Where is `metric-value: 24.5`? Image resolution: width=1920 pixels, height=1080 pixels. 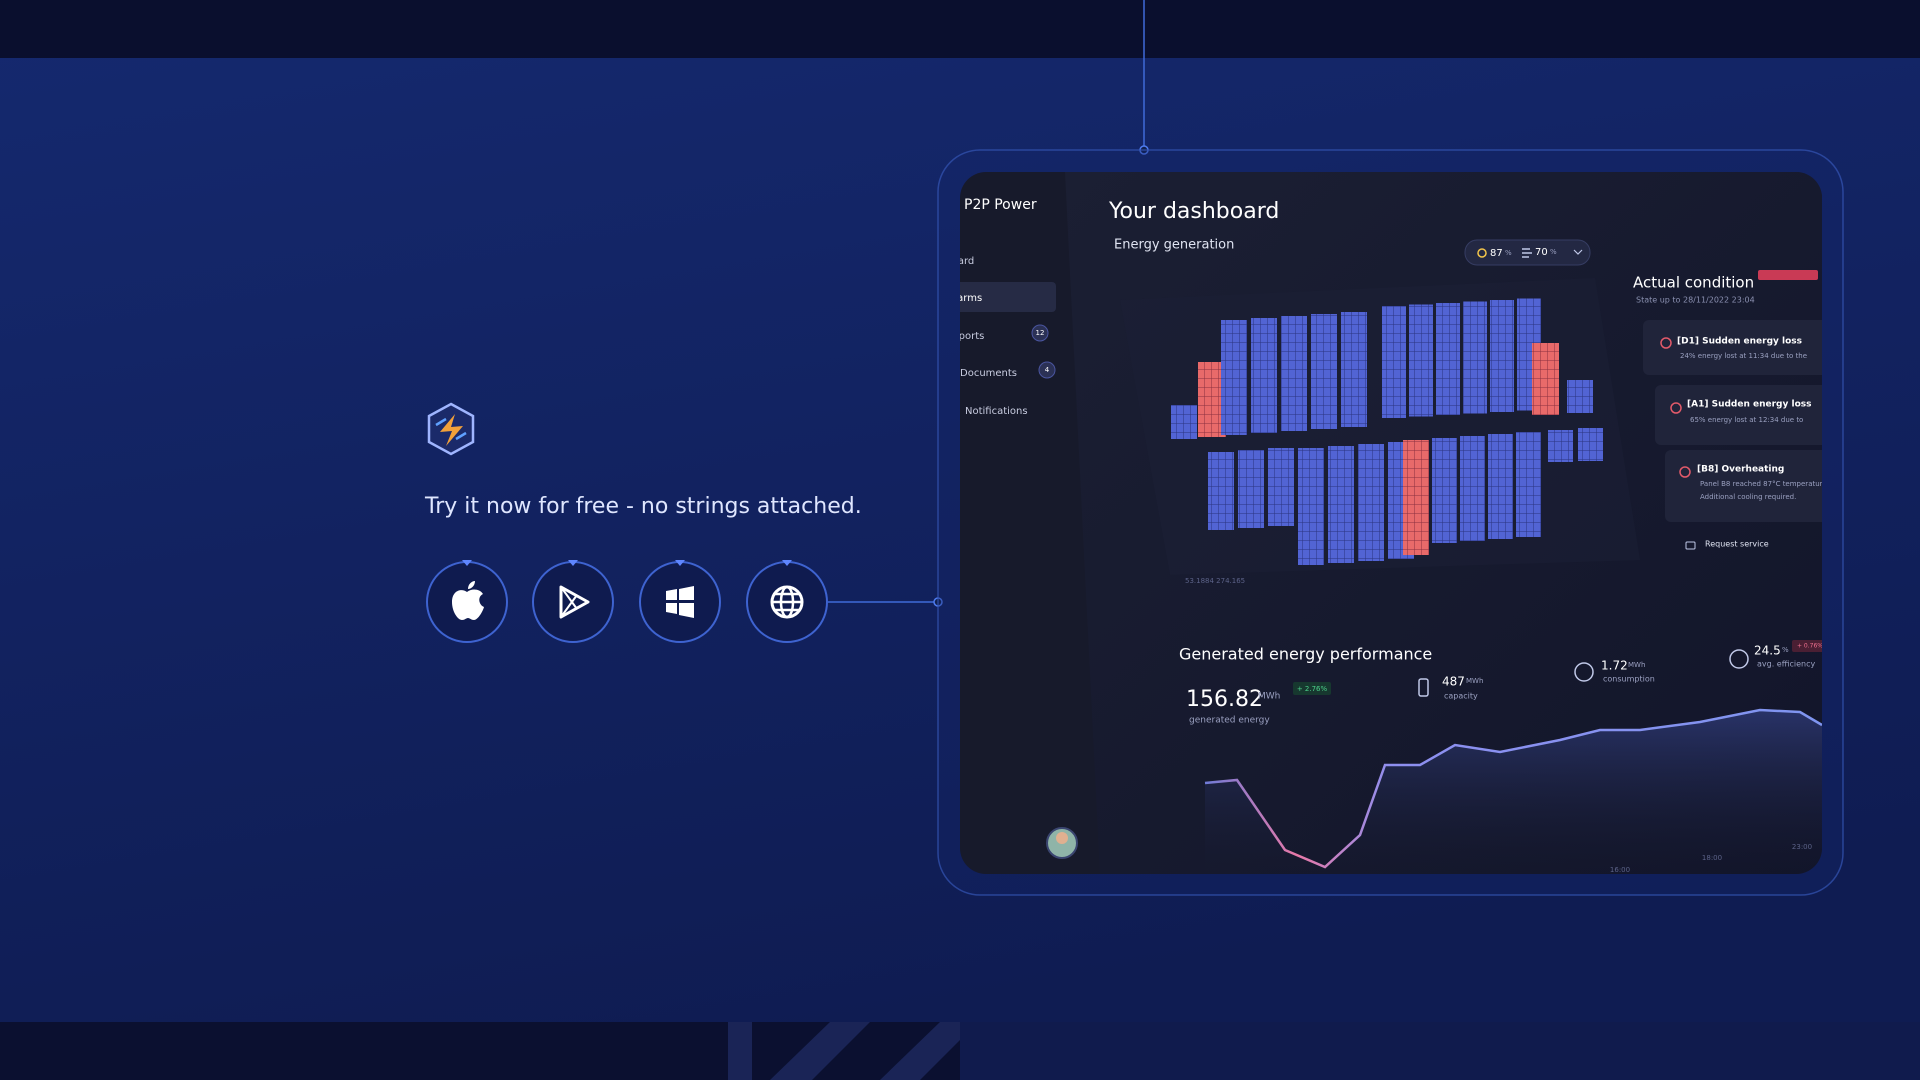
metric-value: 24.5 is located at coordinates (1767, 651).